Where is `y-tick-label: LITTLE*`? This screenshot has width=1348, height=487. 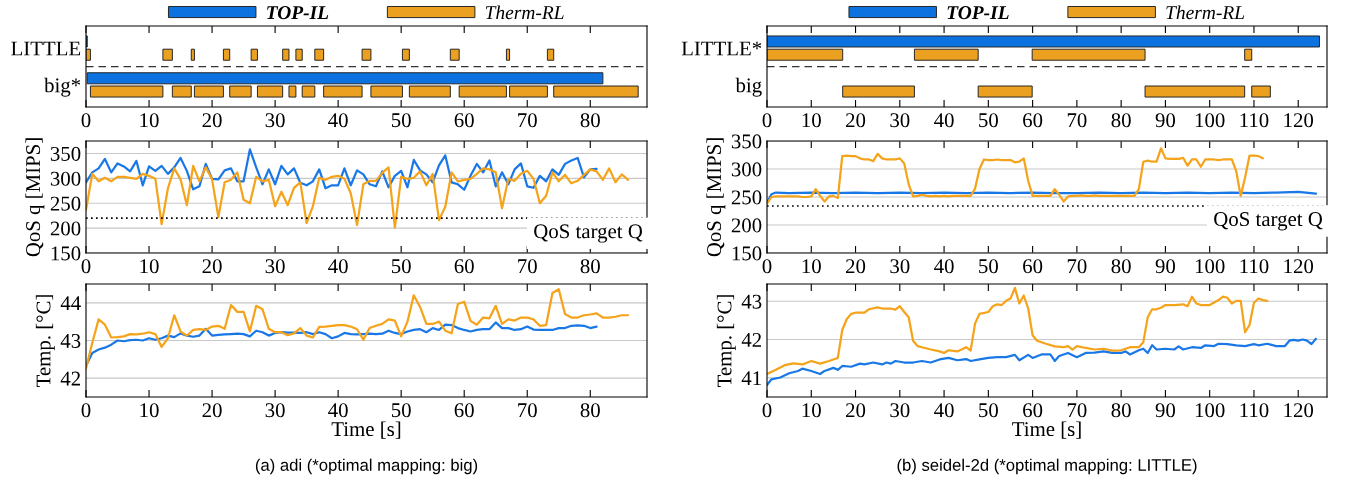
y-tick-label: LITTLE* is located at coordinates (721, 48).